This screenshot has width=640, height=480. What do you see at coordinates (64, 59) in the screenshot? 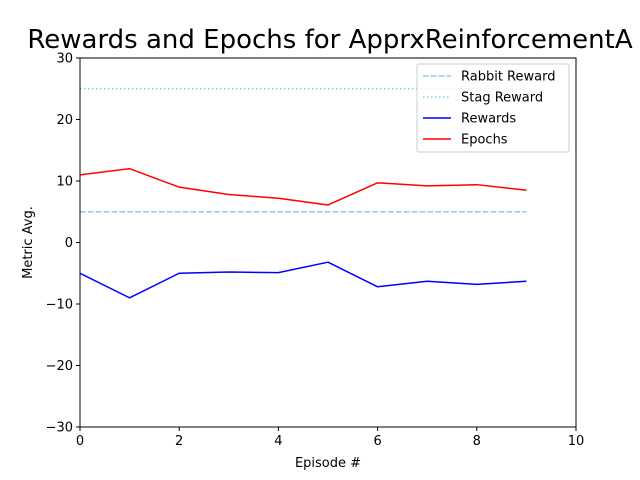
I see `y-tick-label: 30` at bounding box center [64, 59].